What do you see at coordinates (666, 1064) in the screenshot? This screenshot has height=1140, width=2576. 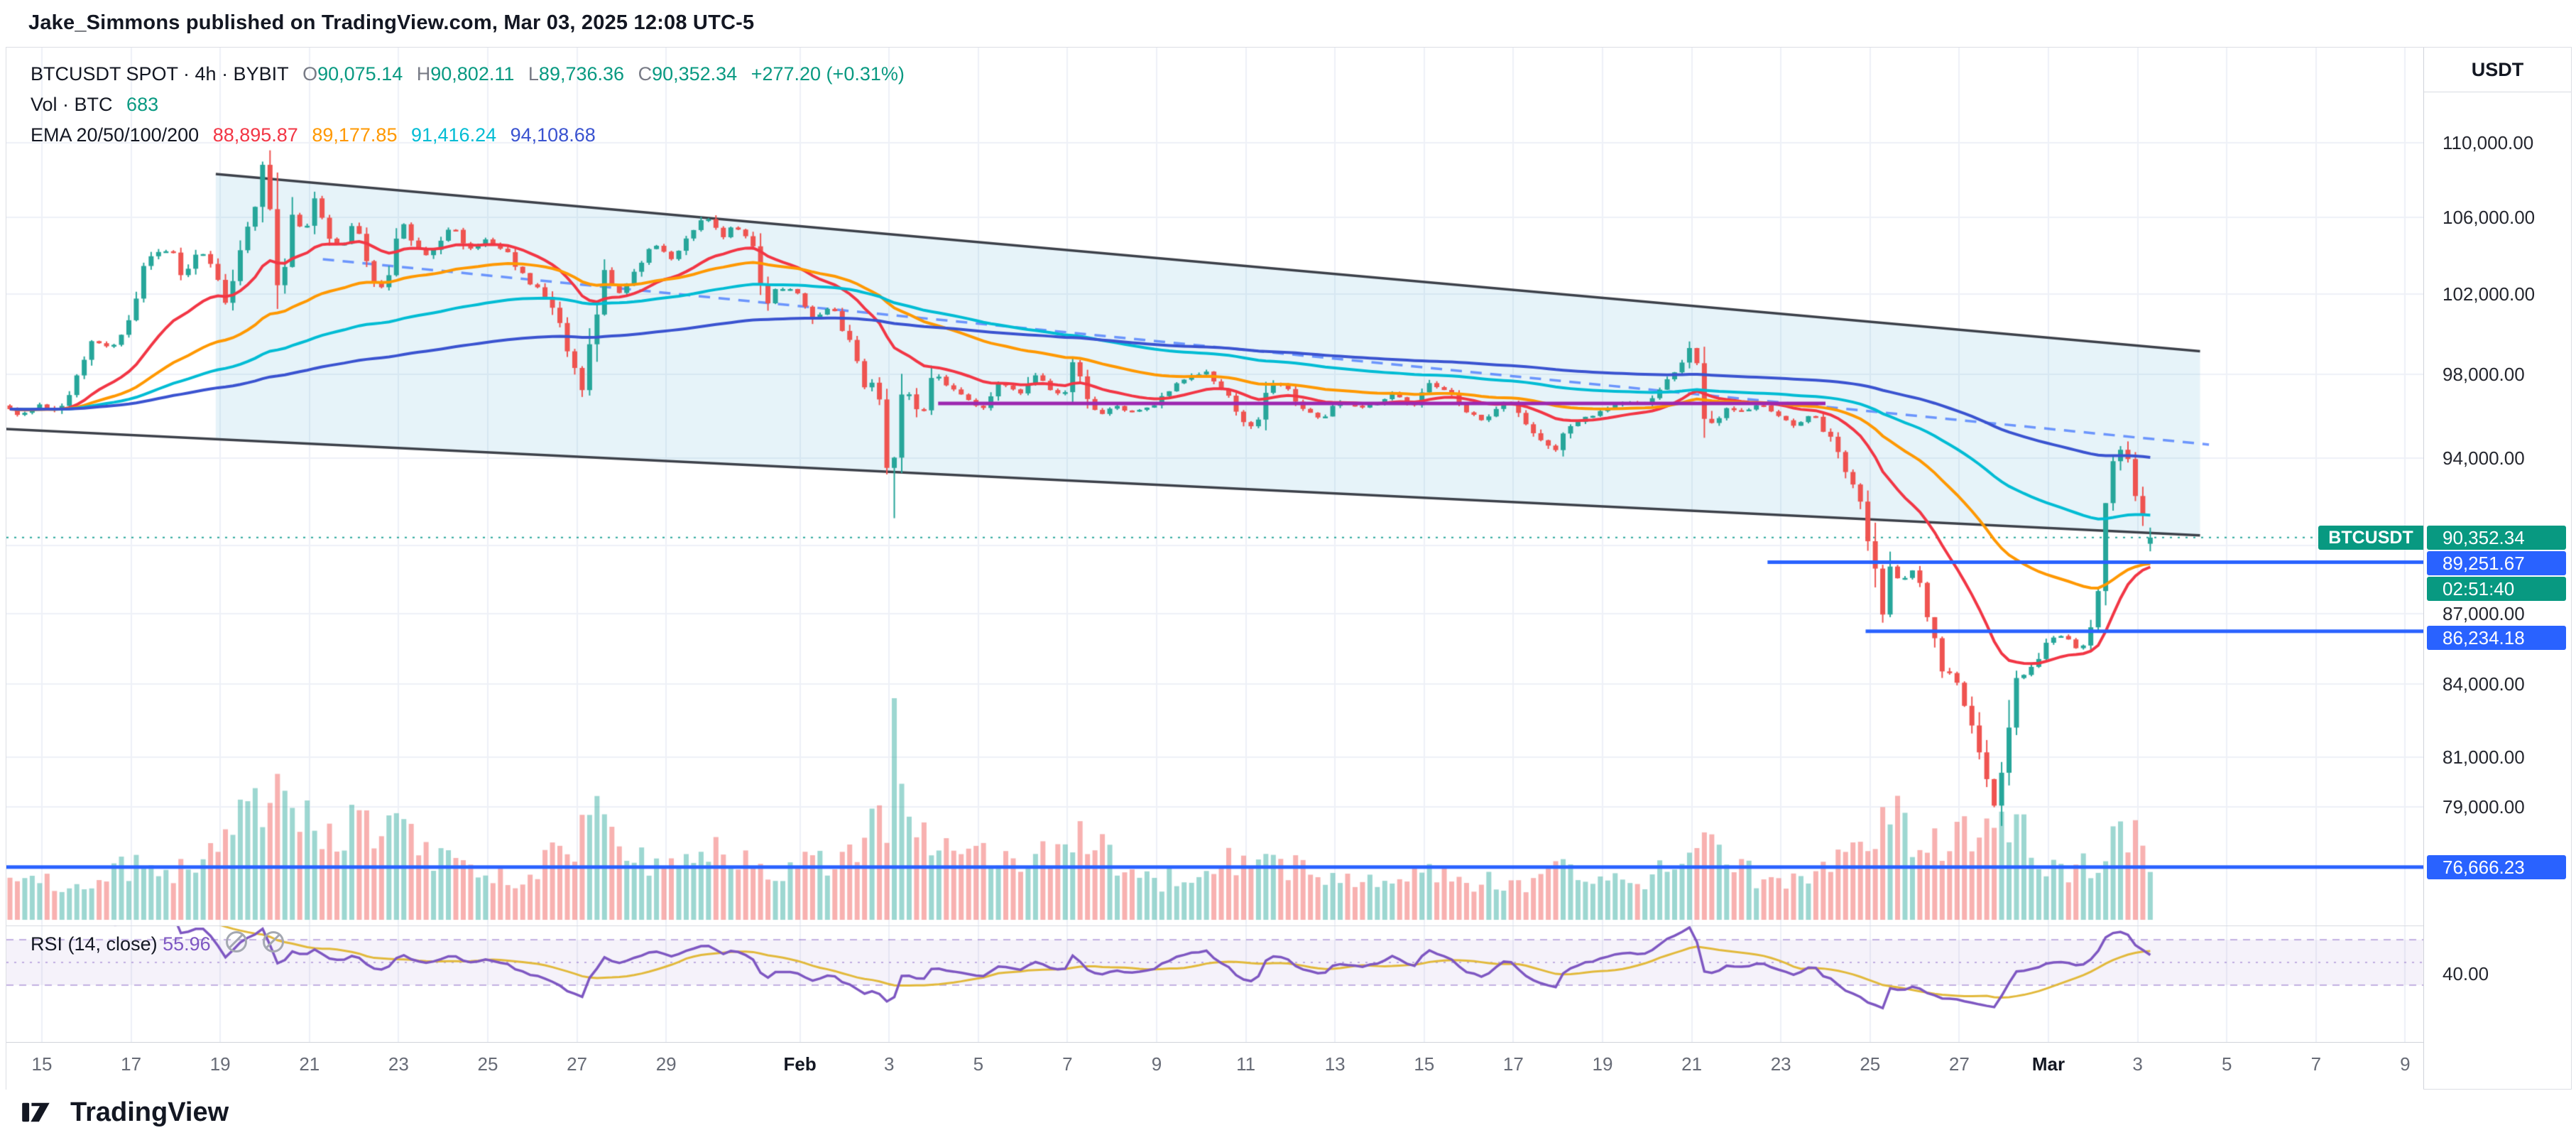 I see `time-axis-label: 29` at bounding box center [666, 1064].